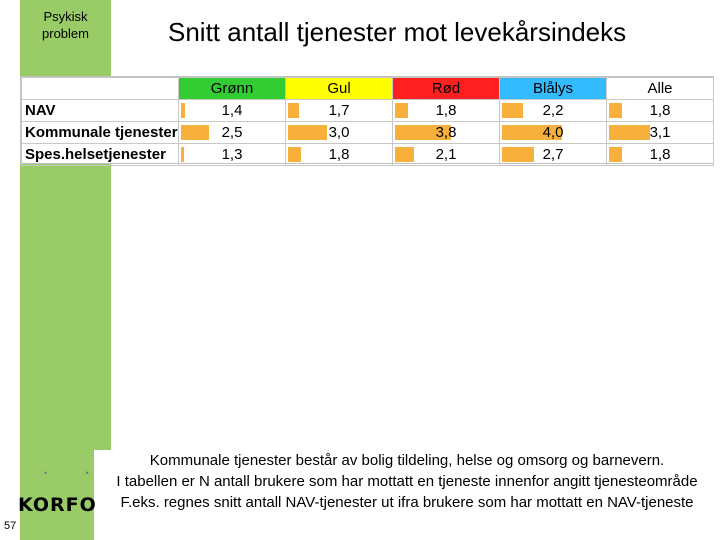 This screenshot has width=720, height=540. What do you see at coordinates (339, 88) in the screenshot?
I see `column-header-gul: Gul` at bounding box center [339, 88].